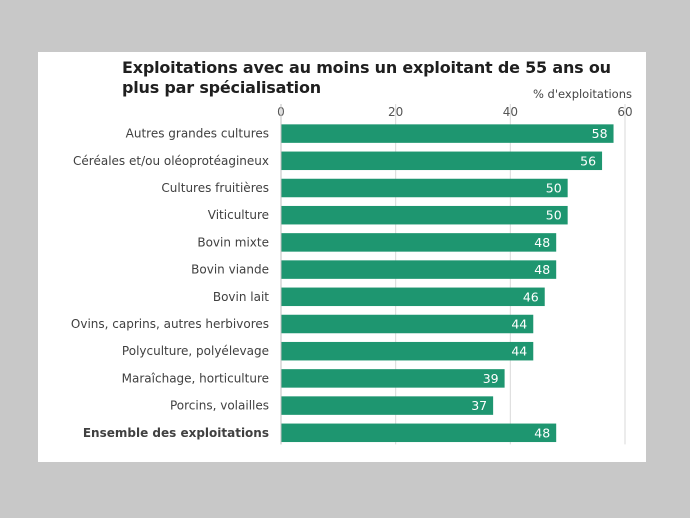  Describe the element at coordinates (197, 134) in the screenshot. I see `category-label-0: Autres grandes cultures` at that location.